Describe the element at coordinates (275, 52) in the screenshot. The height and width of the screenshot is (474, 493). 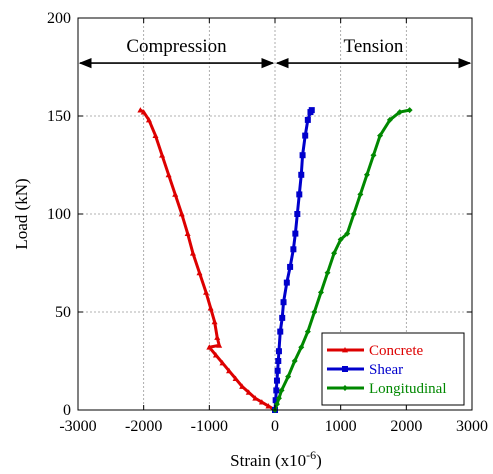
I see `annotations: Compression Tension` at that location.